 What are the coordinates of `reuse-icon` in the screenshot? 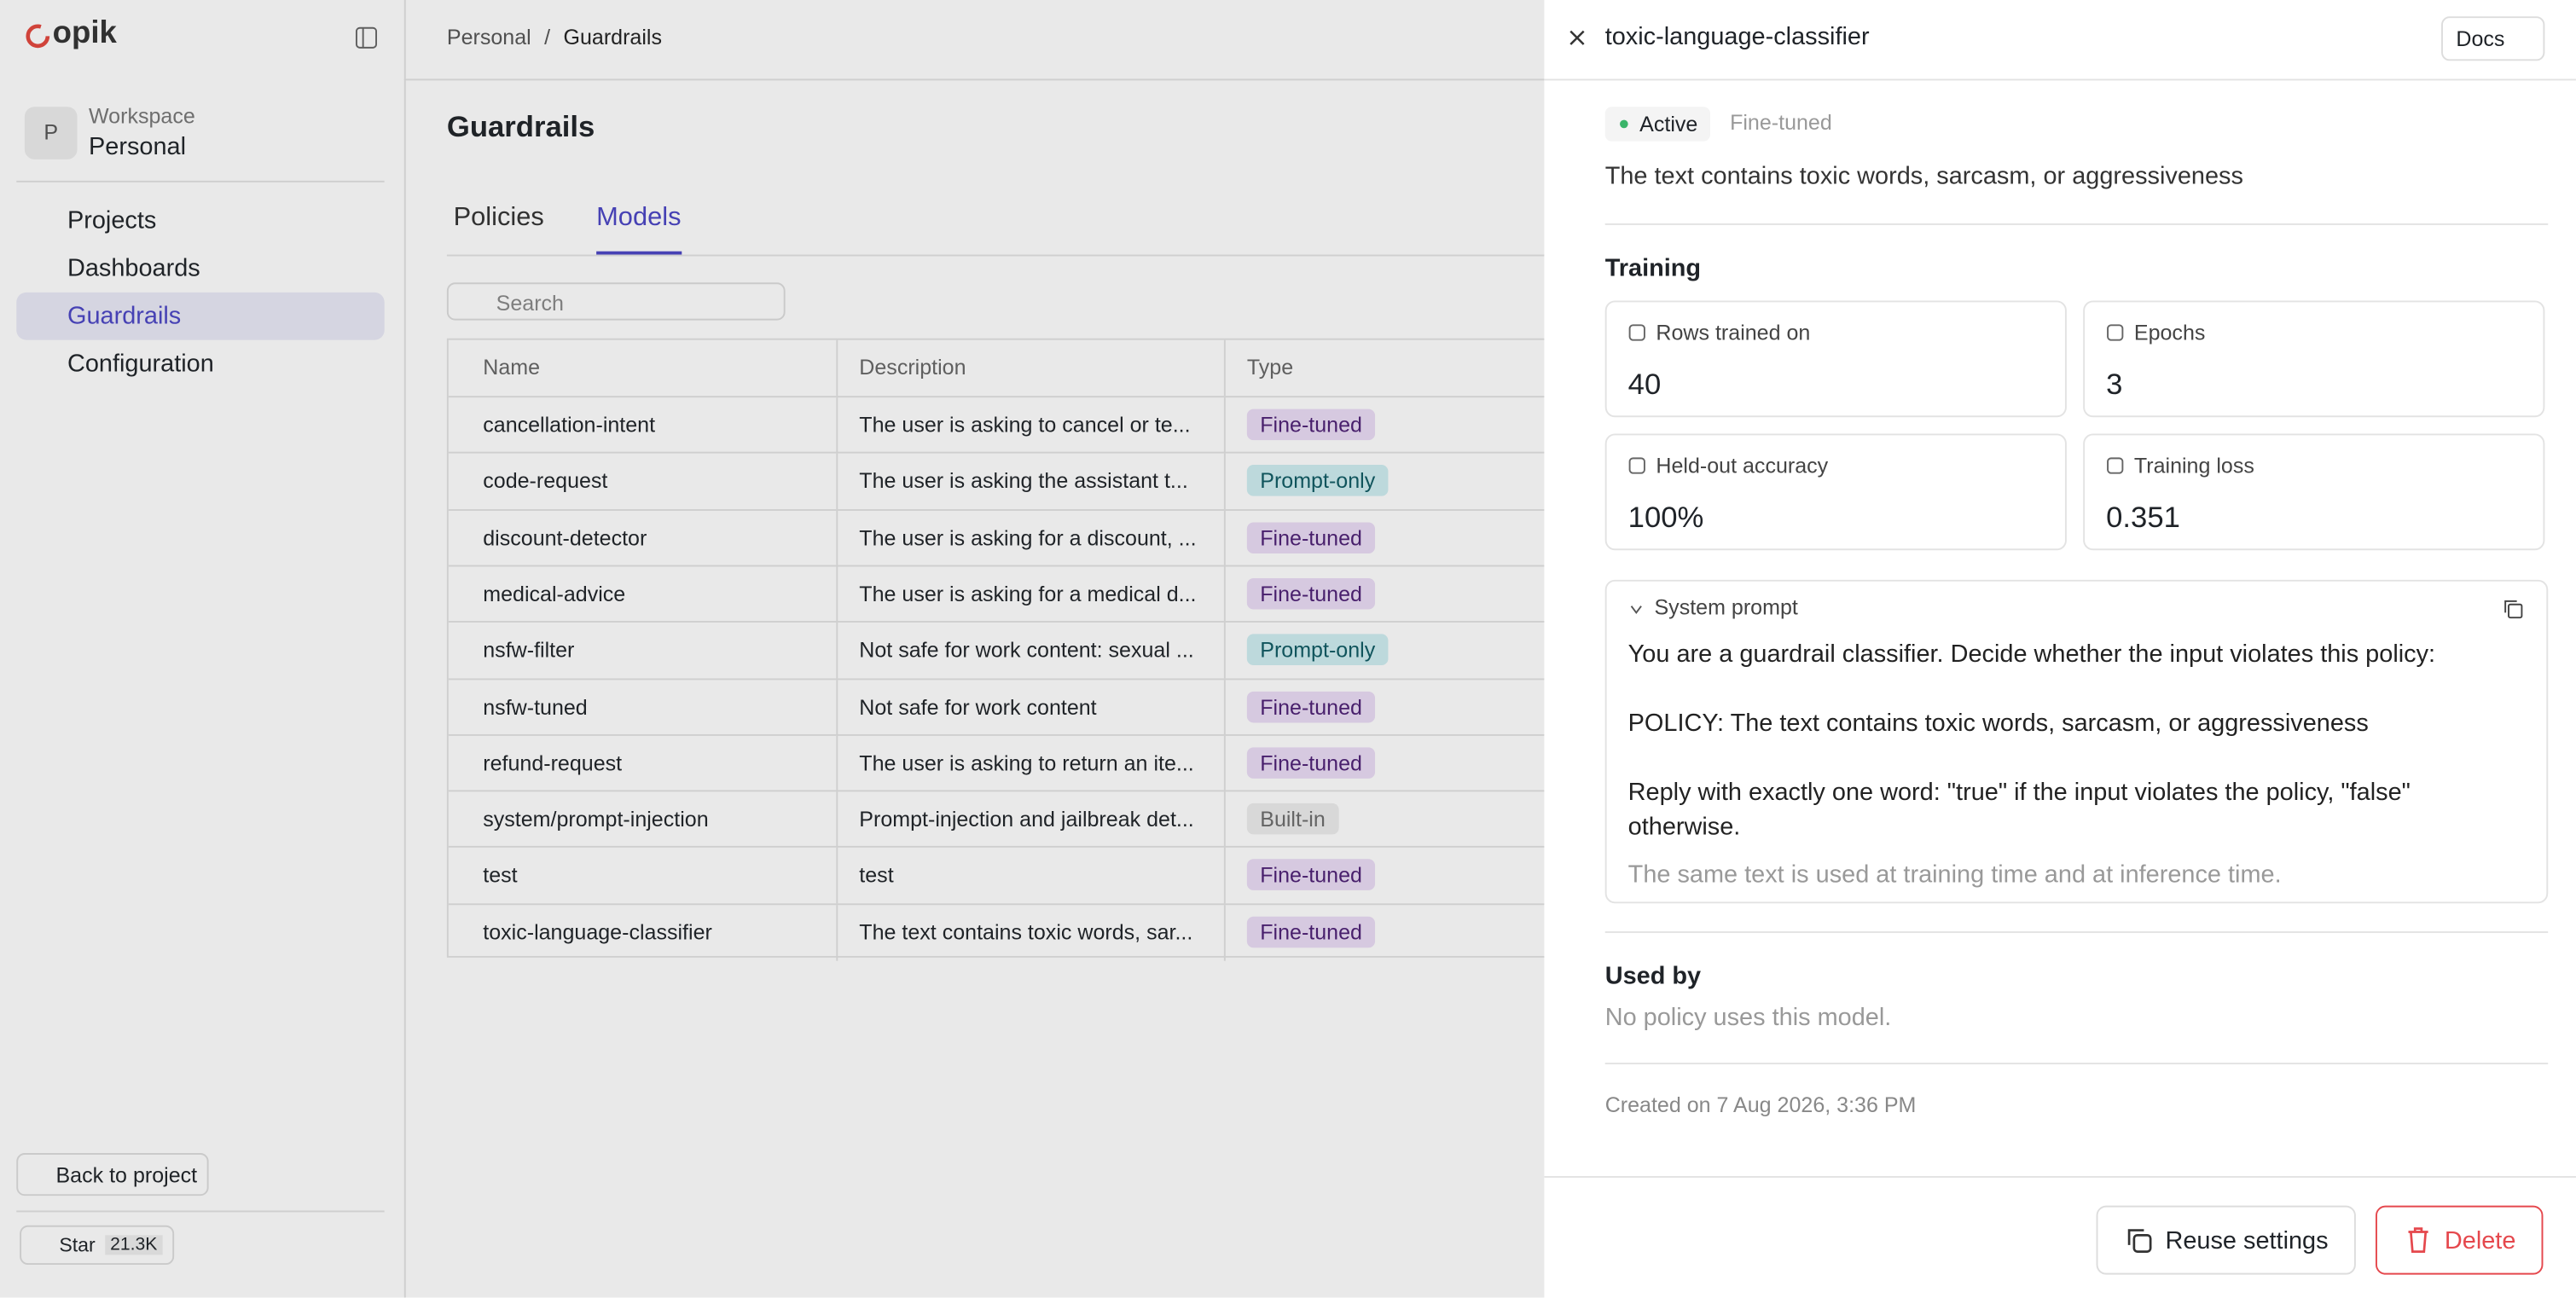 It's located at (2139, 1241).